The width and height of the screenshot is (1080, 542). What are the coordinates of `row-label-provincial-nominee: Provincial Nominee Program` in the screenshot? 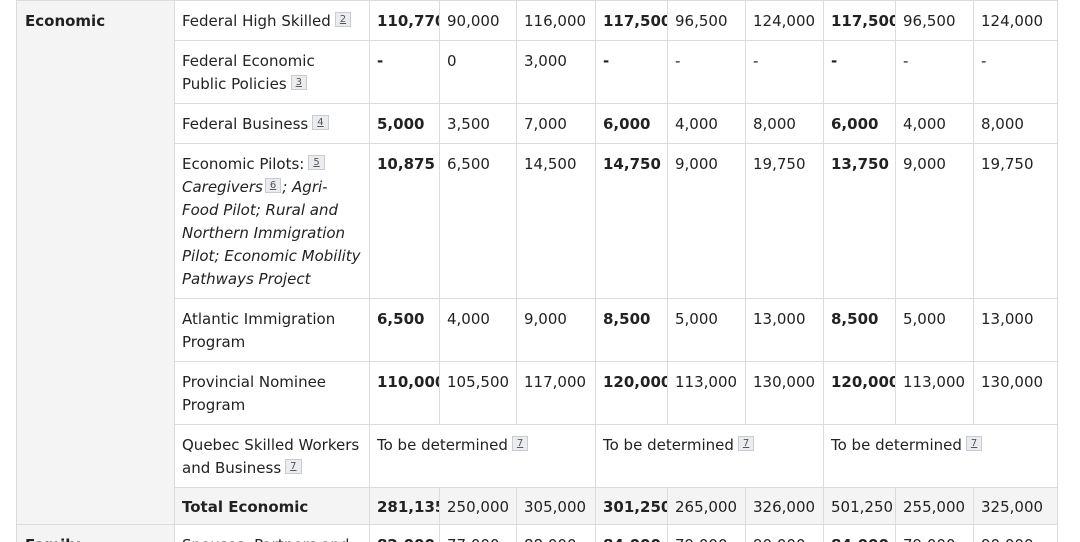 It's located at (272, 393).